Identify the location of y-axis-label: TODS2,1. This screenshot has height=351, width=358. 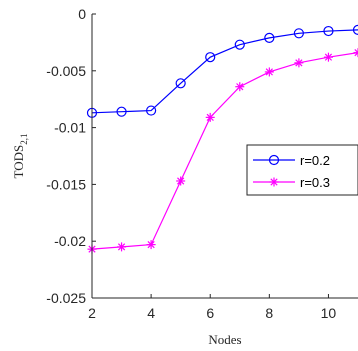
(20, 156).